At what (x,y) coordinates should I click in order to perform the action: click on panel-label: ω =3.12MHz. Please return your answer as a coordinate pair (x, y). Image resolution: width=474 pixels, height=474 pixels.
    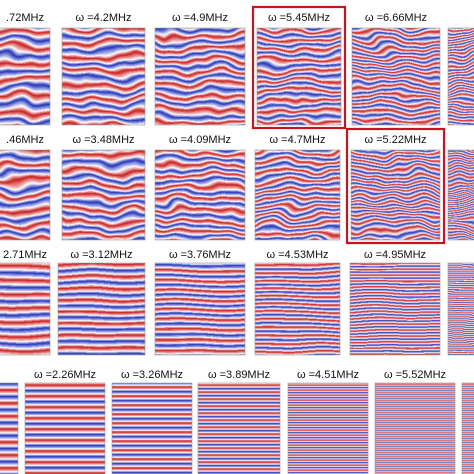
    Looking at the image, I should click on (101, 255).